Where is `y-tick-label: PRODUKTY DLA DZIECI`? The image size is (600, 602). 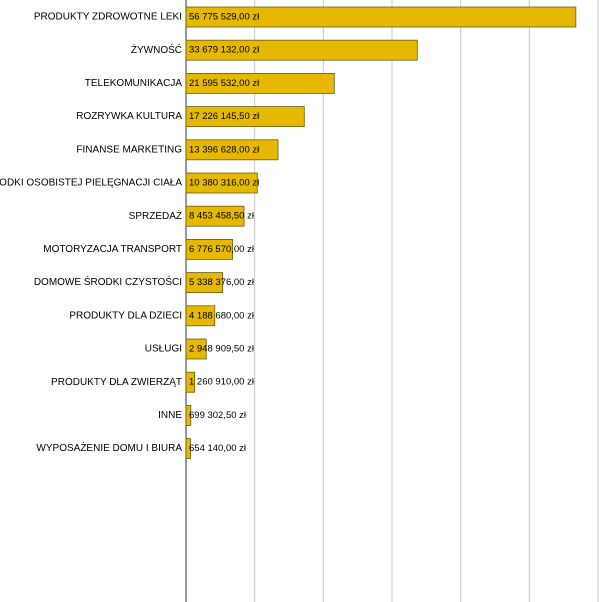
y-tick-label: PRODUKTY DLA DZIECI is located at coordinates (125, 315).